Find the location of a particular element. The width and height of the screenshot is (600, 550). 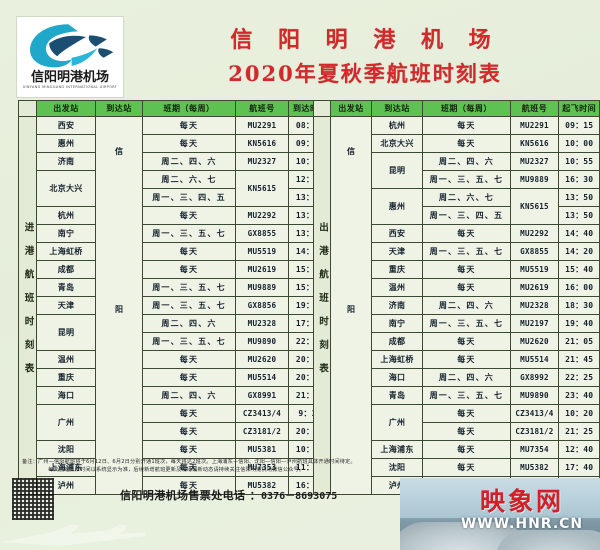

table-row: 北京大兴 每天 KN5616 10：00 is located at coordinates (457, 143).